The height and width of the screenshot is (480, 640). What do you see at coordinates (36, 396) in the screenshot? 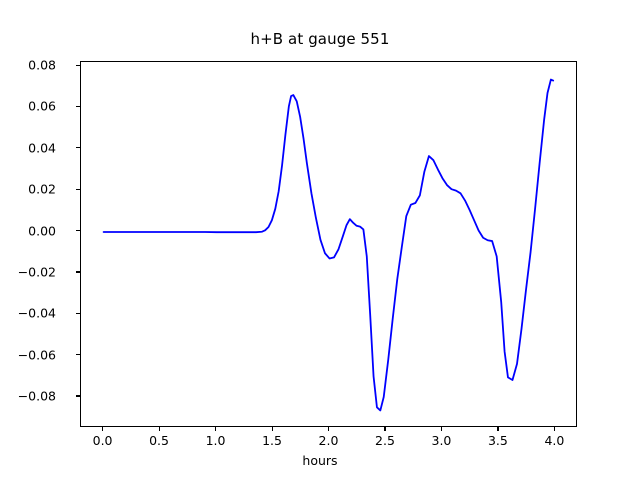
I see `y-tick-label: −0.08` at bounding box center [36, 396].